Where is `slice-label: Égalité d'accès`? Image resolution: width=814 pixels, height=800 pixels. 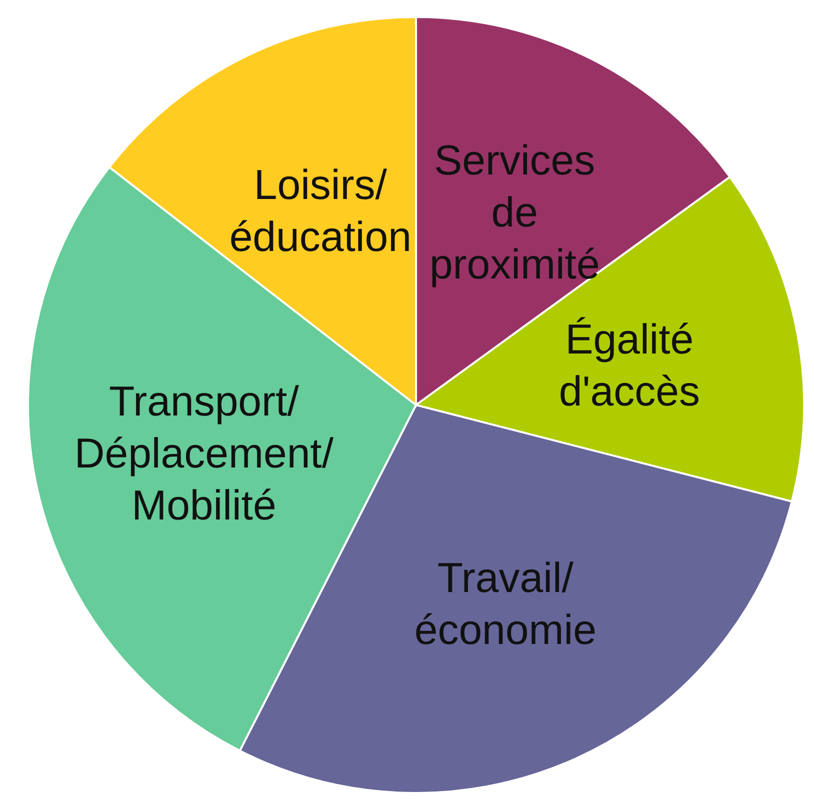 slice-label: Égalité d'accès is located at coordinates (629, 364).